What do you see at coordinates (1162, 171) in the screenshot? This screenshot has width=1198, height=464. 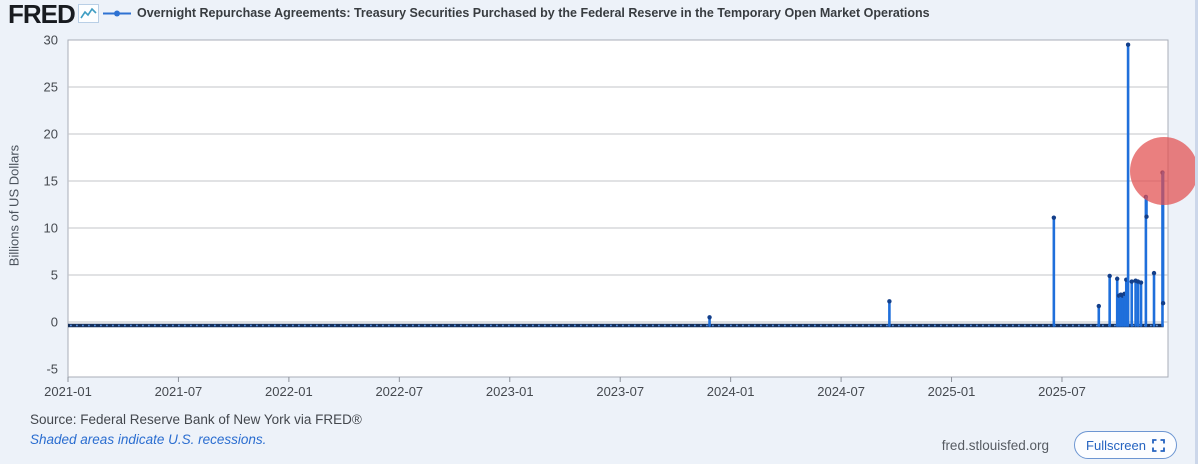 I see `click-highlight-circle` at bounding box center [1162, 171].